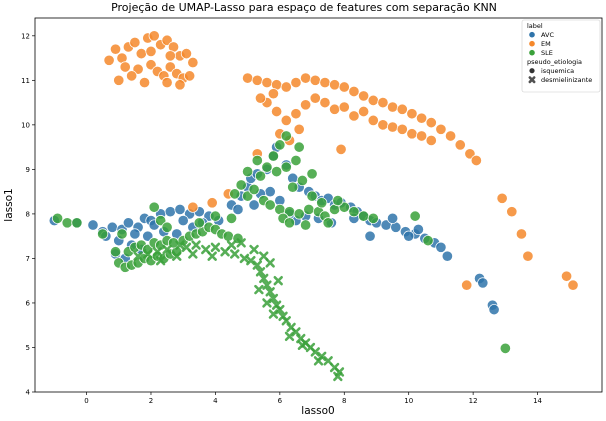 This screenshot has width=606, height=421. I want to click on y-tick-label-5: 5, so click(28, 348).